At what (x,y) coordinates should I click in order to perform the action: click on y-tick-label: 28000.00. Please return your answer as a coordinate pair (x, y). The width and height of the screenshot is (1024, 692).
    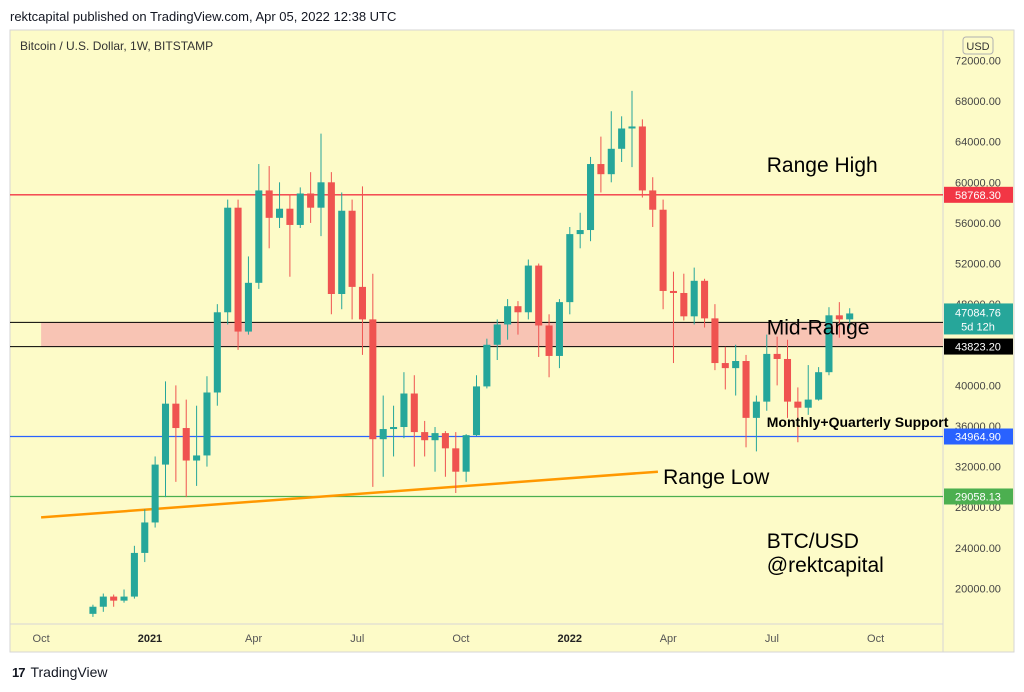
    Looking at the image, I should click on (978, 508).